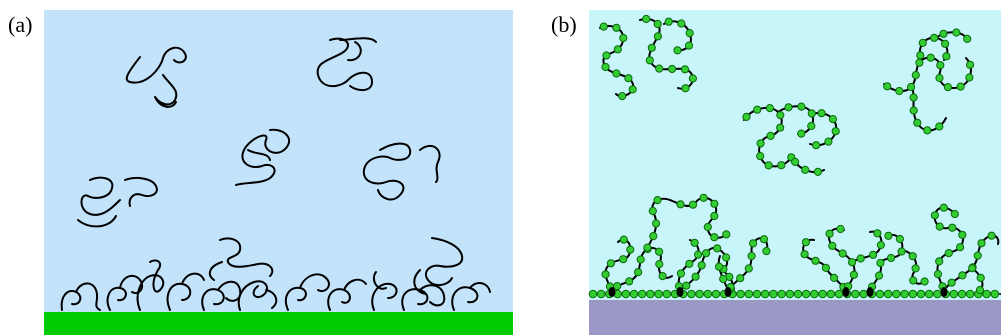 This screenshot has width=1001, height=335. What do you see at coordinates (275, 285) in the screenshot?
I see `panel-a-grafted-chains` at bounding box center [275, 285].